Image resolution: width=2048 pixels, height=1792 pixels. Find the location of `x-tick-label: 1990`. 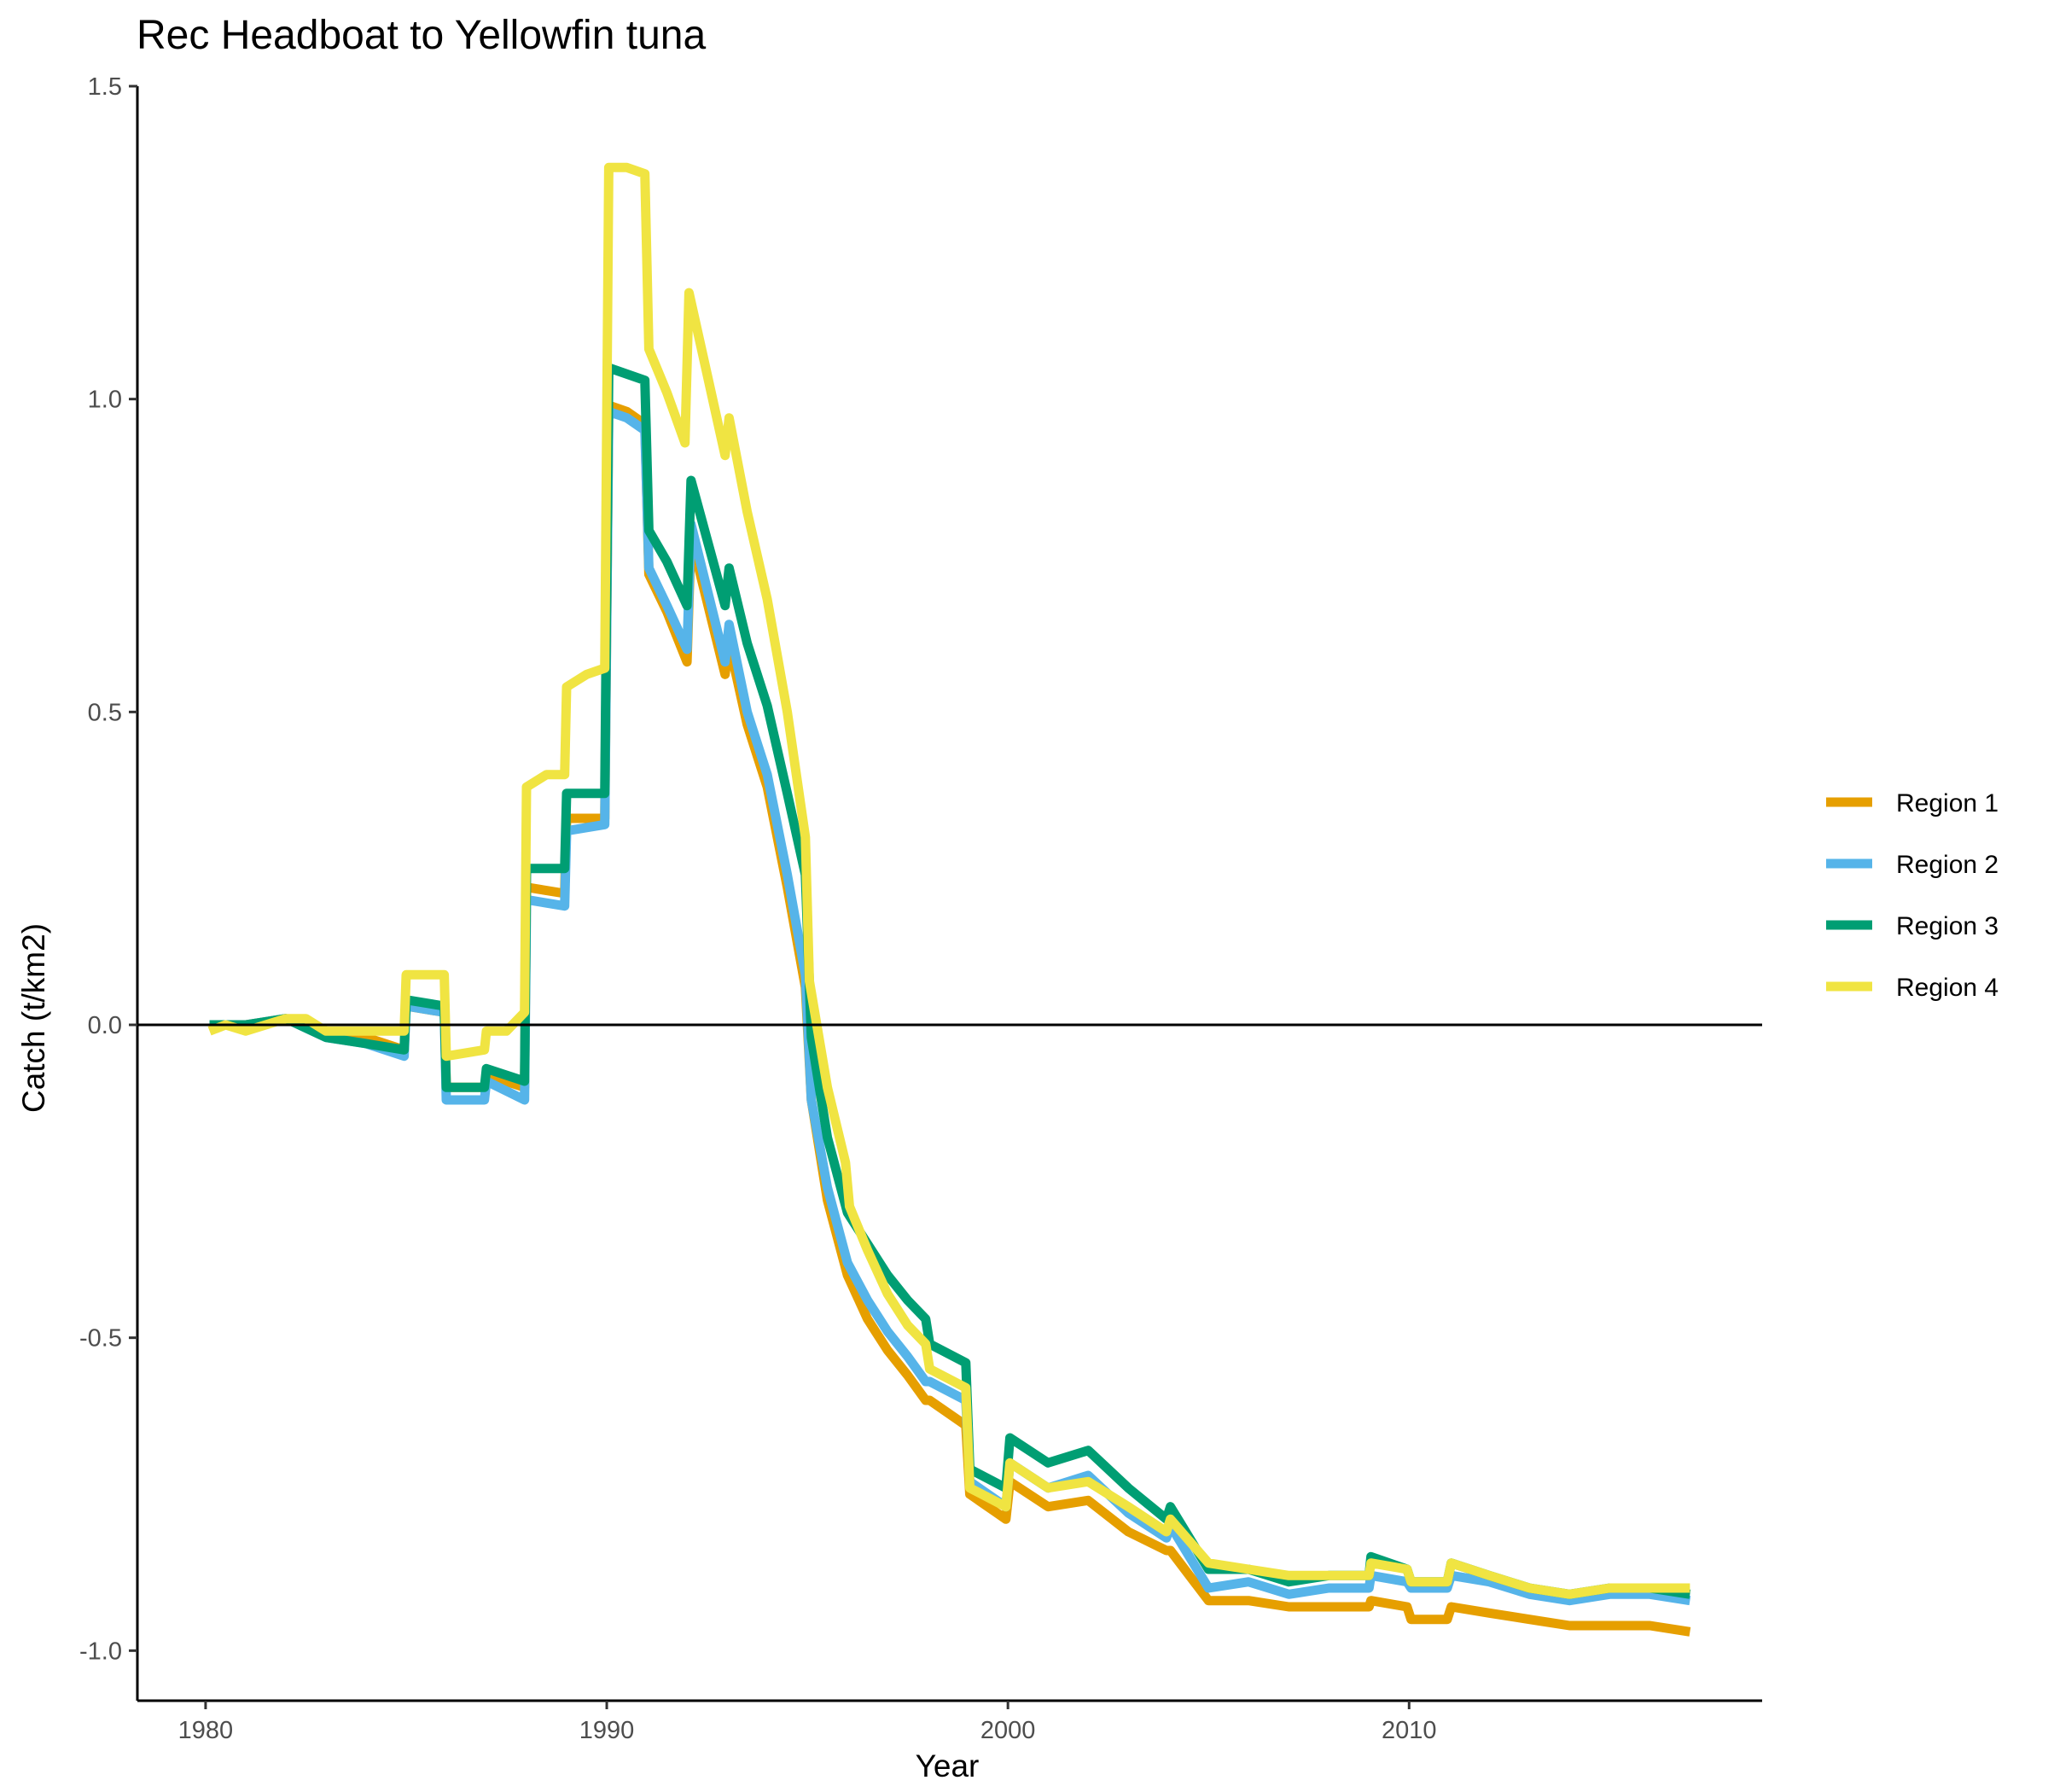

x-tick-label: 1990 is located at coordinates (607, 1730).